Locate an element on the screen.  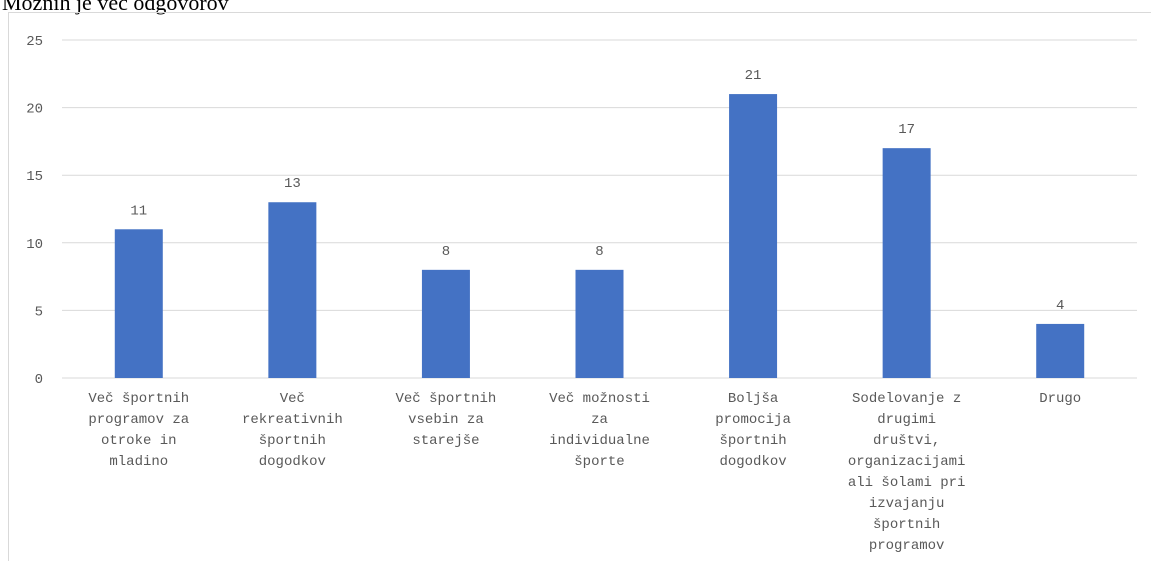
data-label: 17 is located at coordinates (906, 130).